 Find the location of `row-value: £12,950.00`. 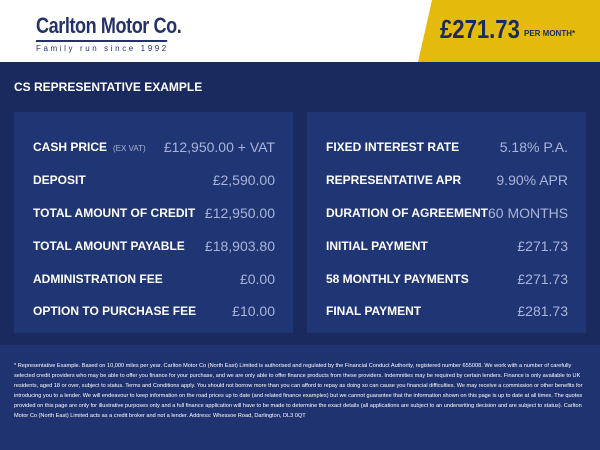

row-value: £12,950.00 is located at coordinates (239, 212).